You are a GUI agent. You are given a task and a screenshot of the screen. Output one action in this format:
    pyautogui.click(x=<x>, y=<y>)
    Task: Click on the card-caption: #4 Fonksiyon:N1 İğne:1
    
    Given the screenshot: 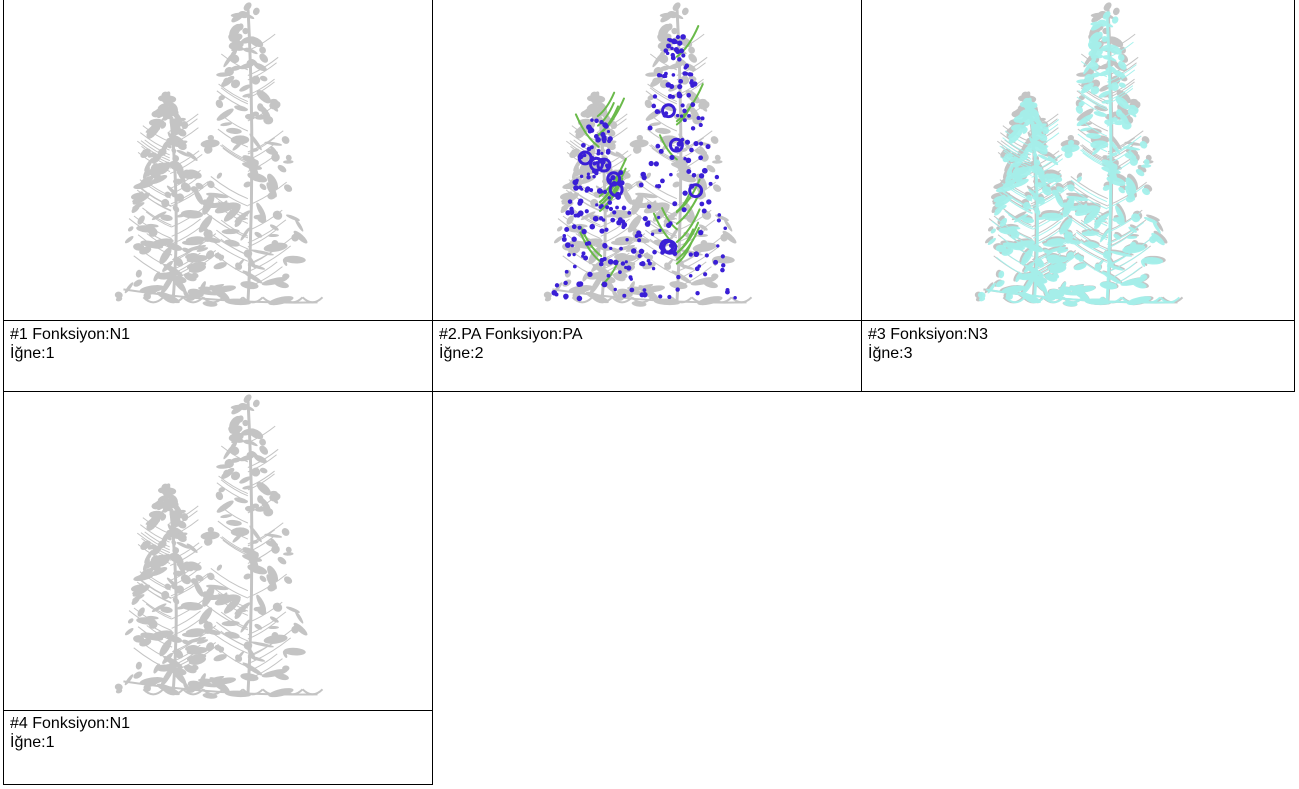 What is the action you would take?
    pyautogui.click(x=70, y=733)
    